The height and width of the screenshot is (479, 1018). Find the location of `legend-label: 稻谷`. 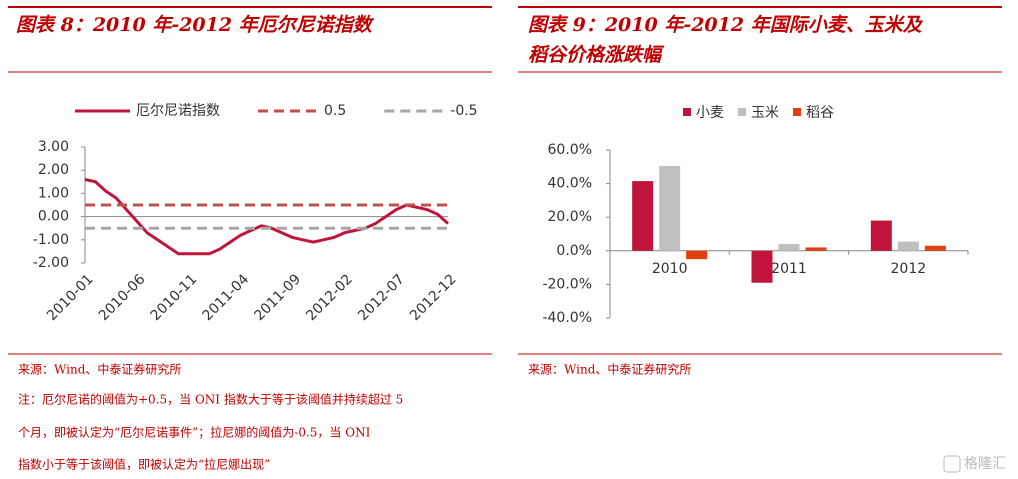

legend-label: 稻谷 is located at coordinates (820, 113).